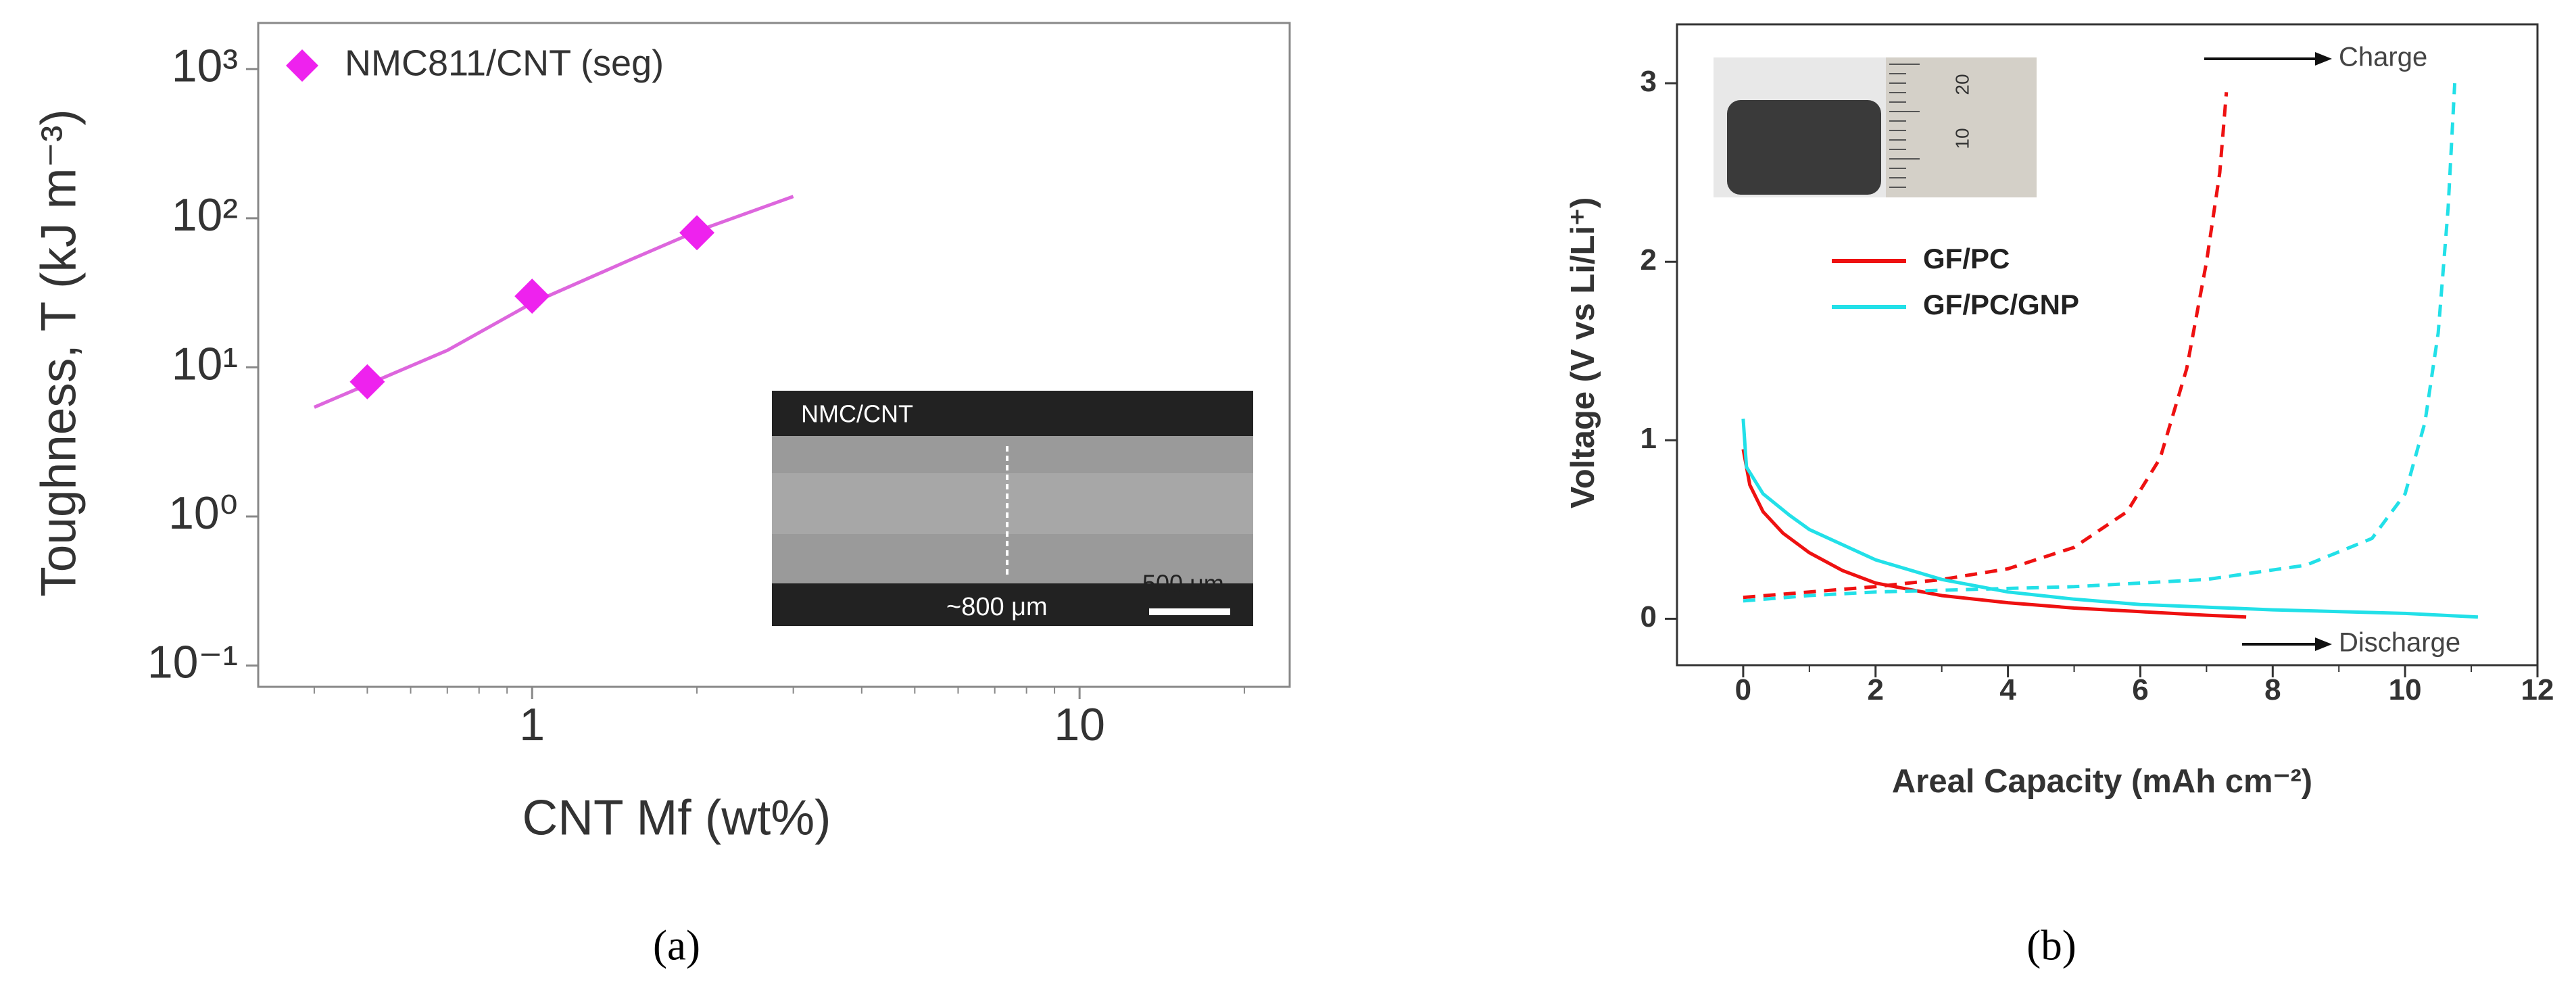  I want to click on x-axis-label: CNT Mf (wt%), so click(677, 818).